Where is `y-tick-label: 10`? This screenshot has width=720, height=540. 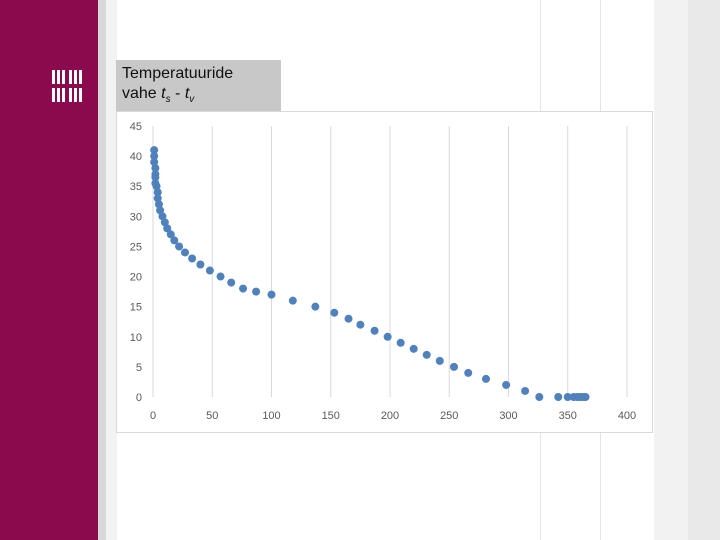 y-tick-label: 10 is located at coordinates (136, 338).